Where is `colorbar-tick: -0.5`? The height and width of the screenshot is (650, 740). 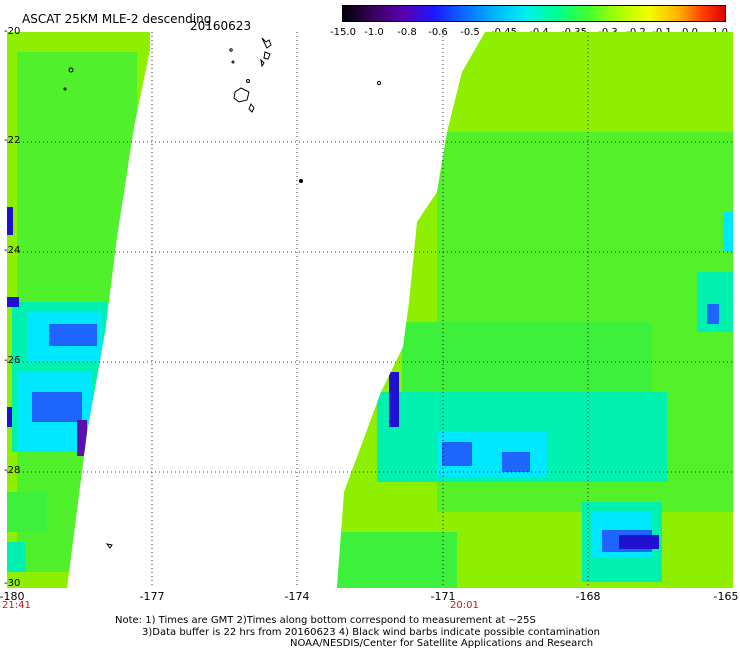 colorbar-tick: -0.5 is located at coordinates (470, 32).